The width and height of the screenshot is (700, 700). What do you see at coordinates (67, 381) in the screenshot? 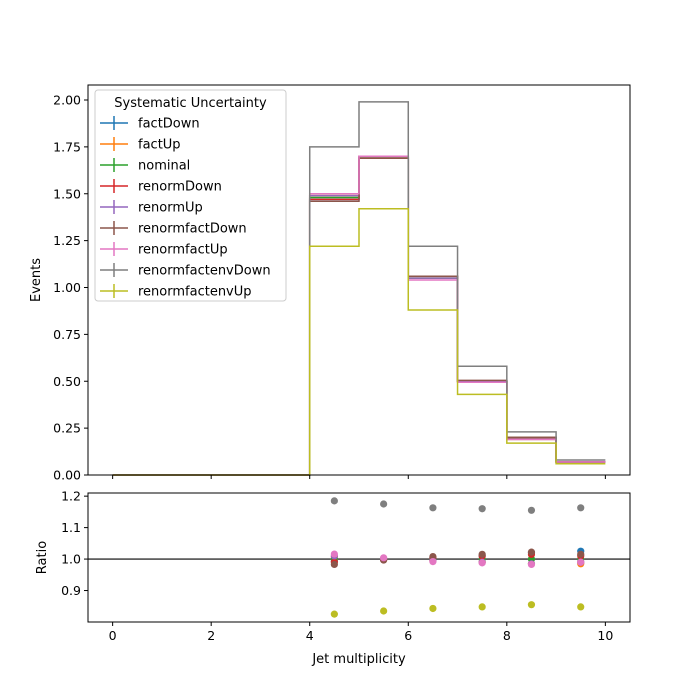
I see `y-tick-label: 0.50` at bounding box center [67, 381].